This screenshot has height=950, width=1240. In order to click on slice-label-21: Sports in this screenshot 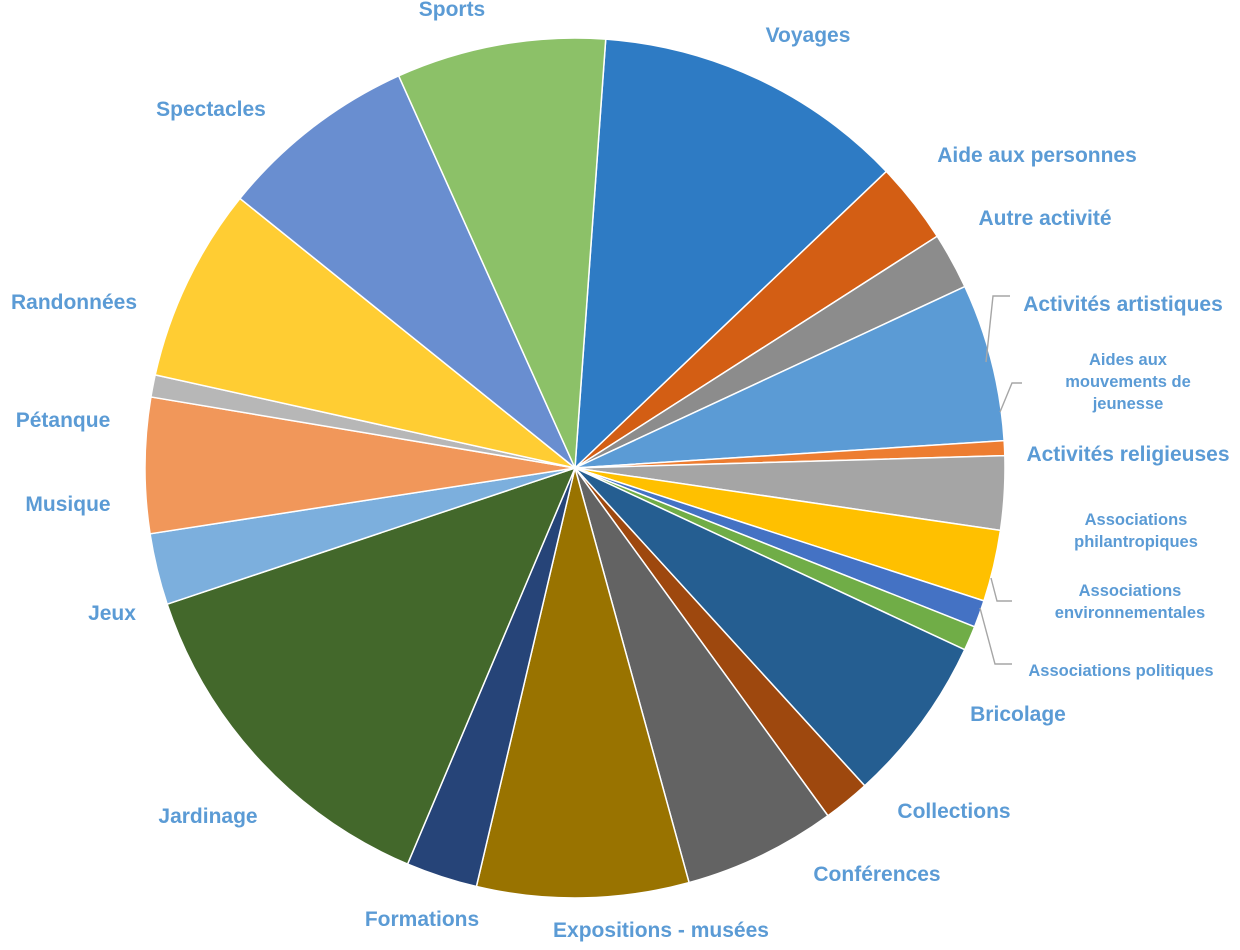, I will do `click(452, 10)`.